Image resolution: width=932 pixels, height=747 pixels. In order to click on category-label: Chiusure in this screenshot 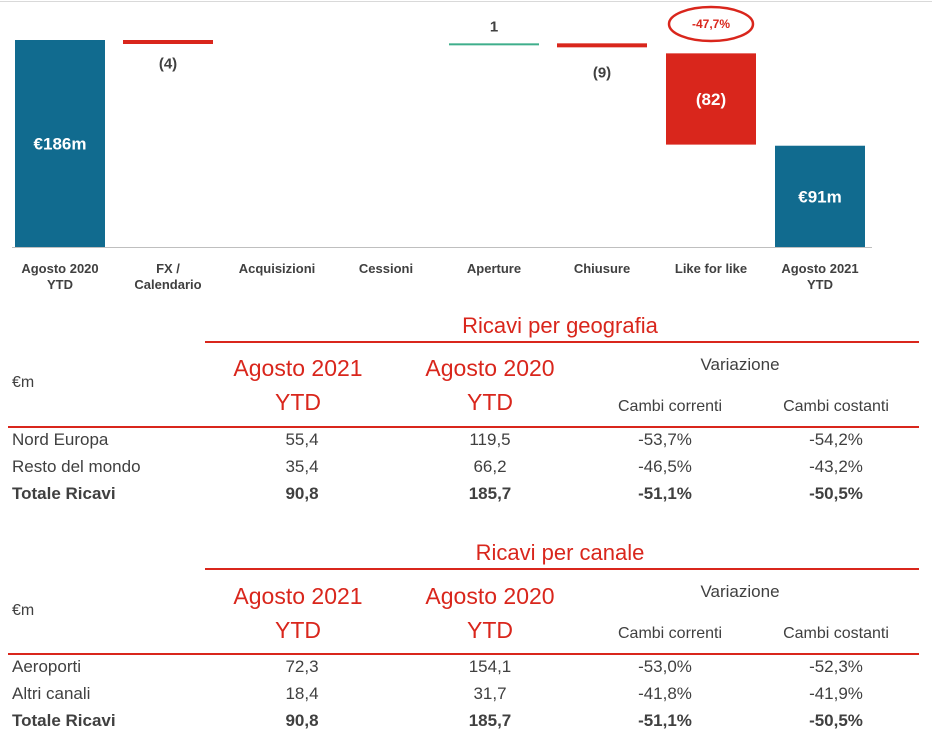, I will do `click(602, 268)`.